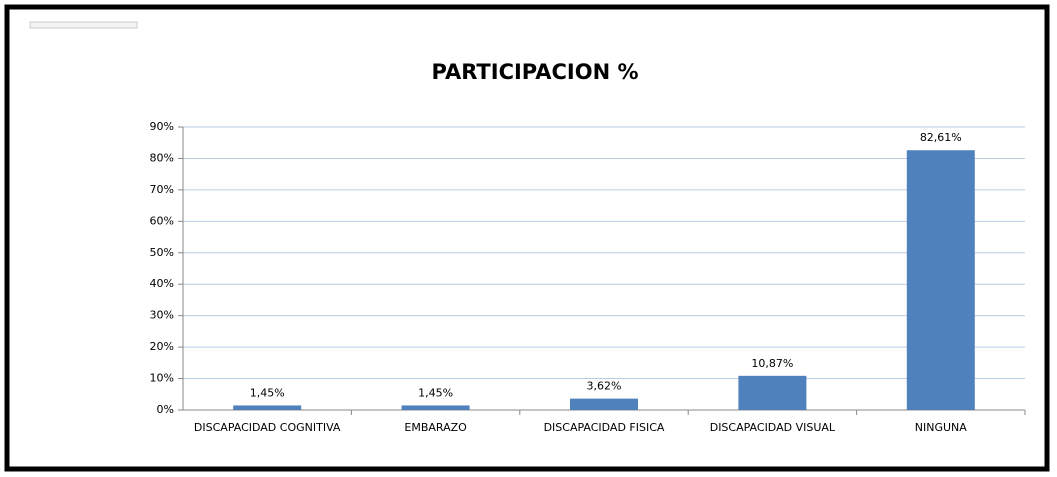  Describe the element at coordinates (162, 189) in the screenshot. I see `y-tick-label: 70%` at that location.